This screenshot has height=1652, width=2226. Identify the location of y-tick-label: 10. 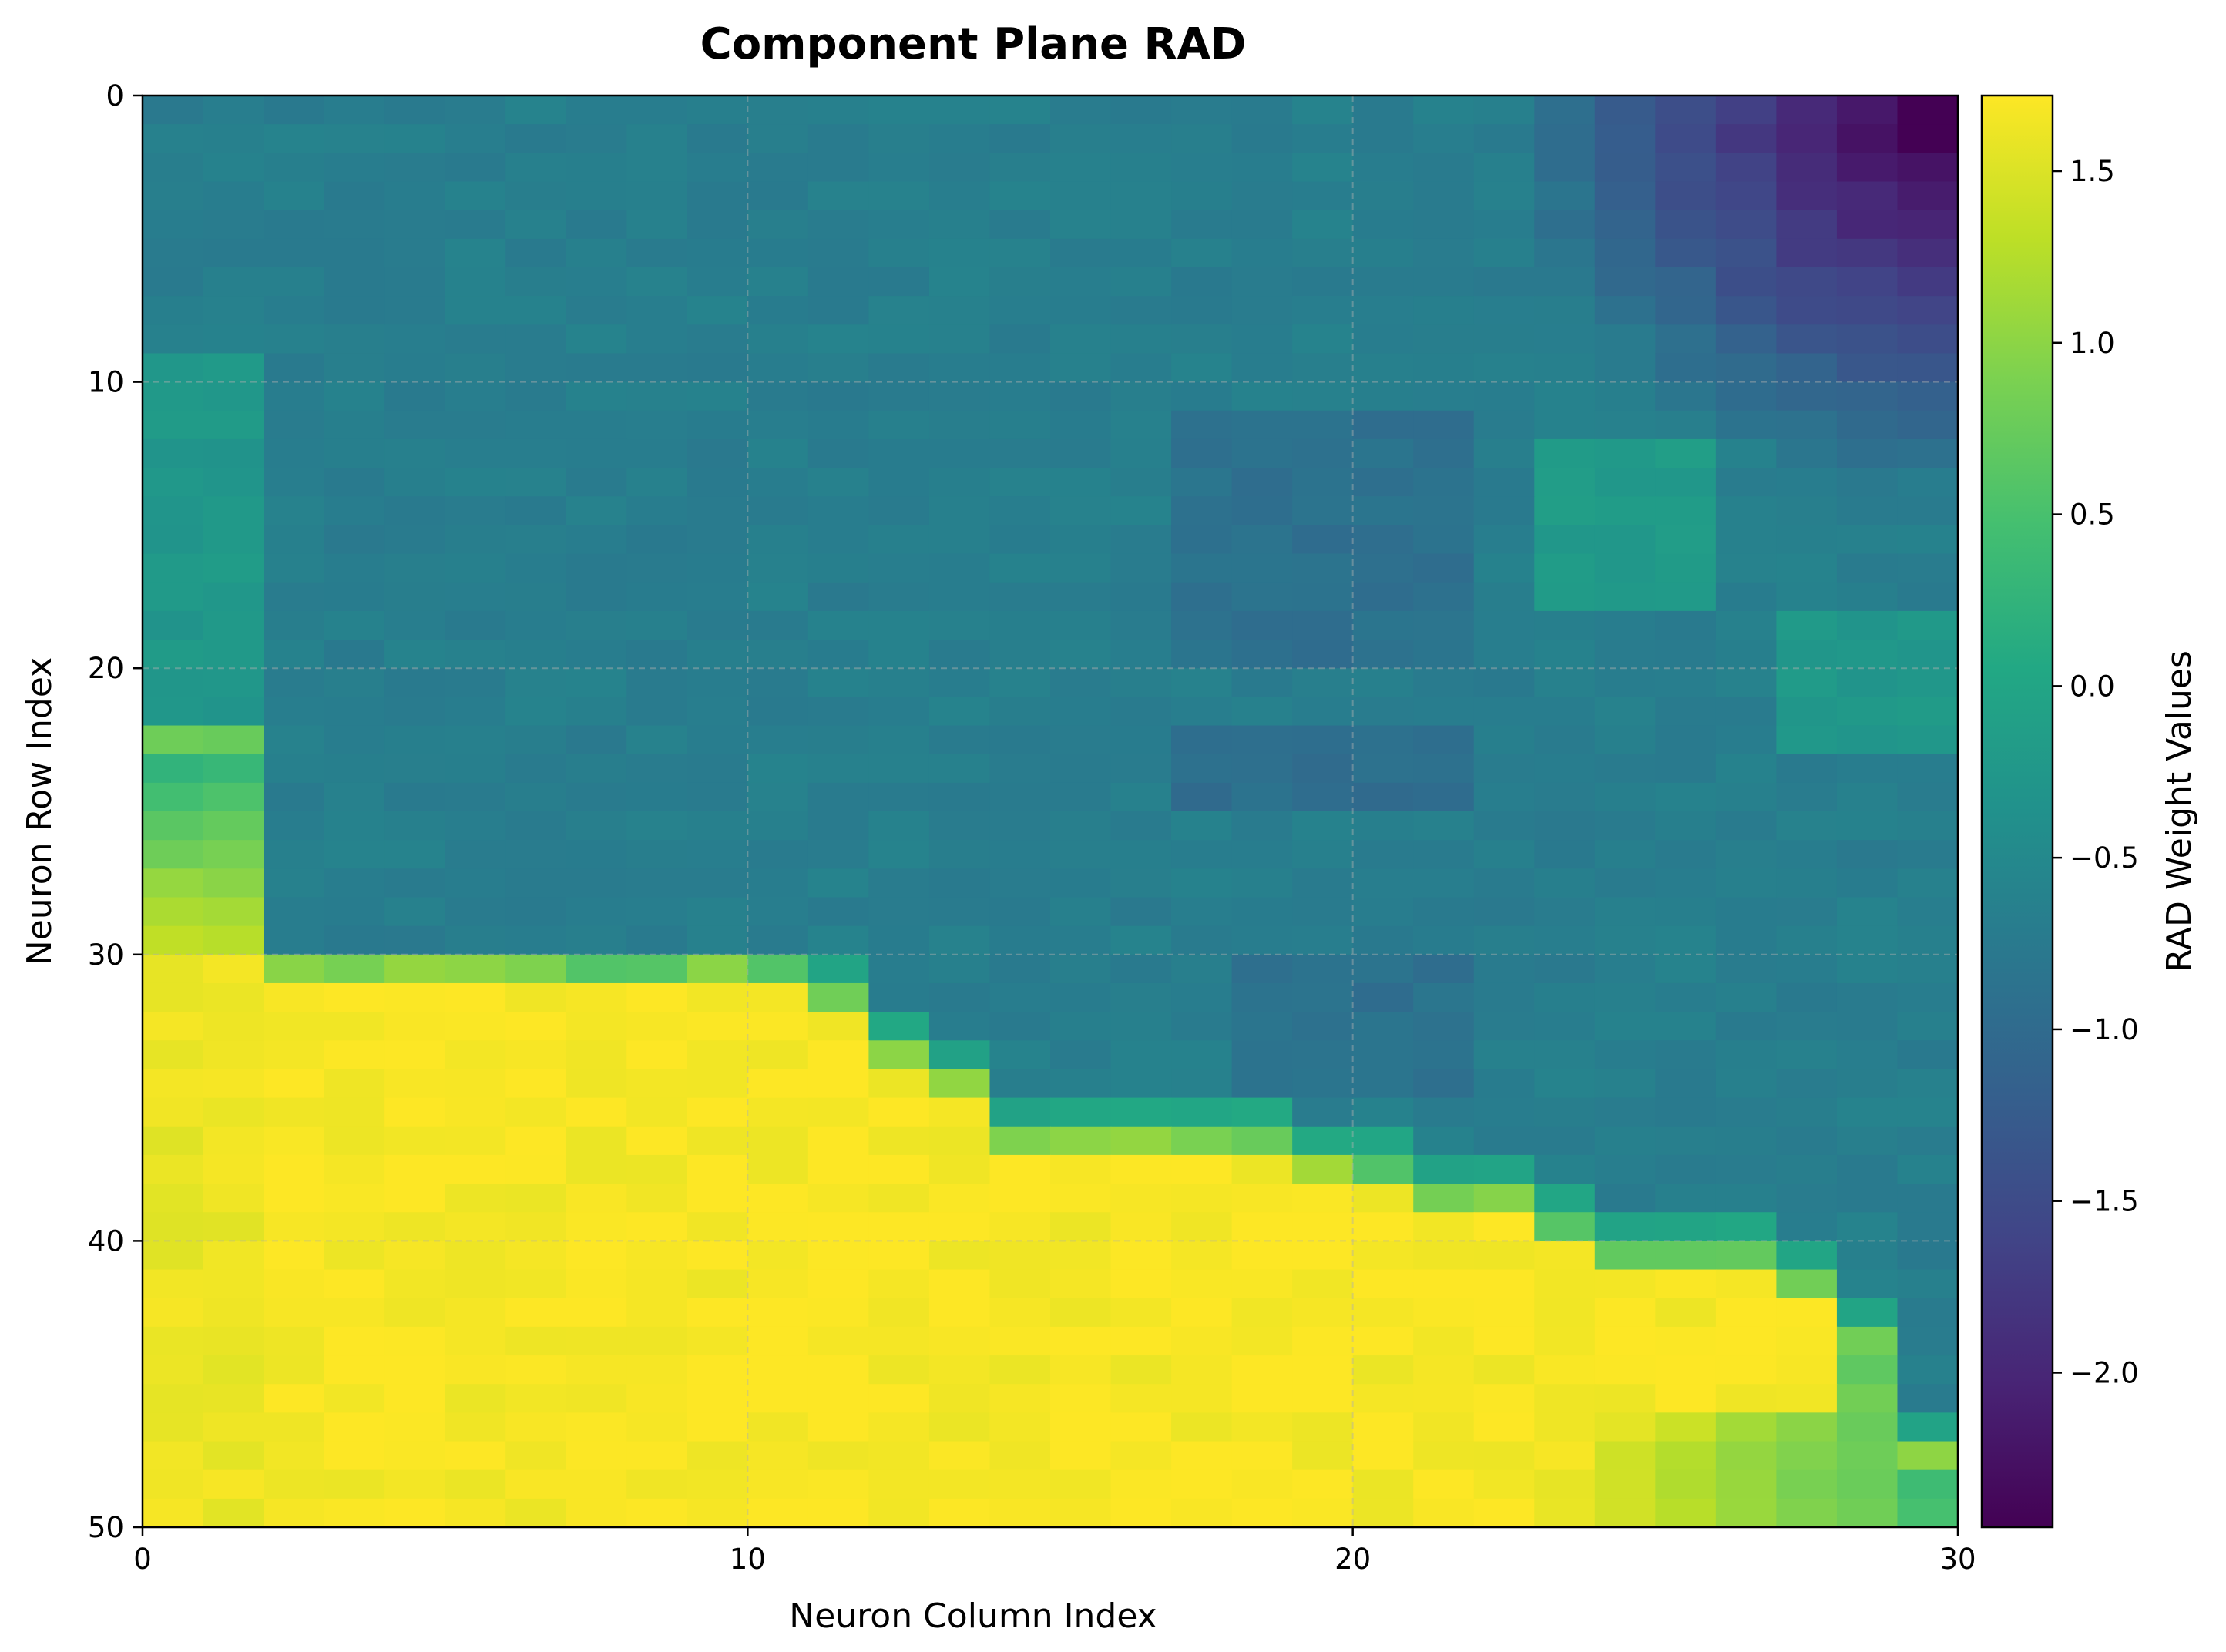
(106, 383).